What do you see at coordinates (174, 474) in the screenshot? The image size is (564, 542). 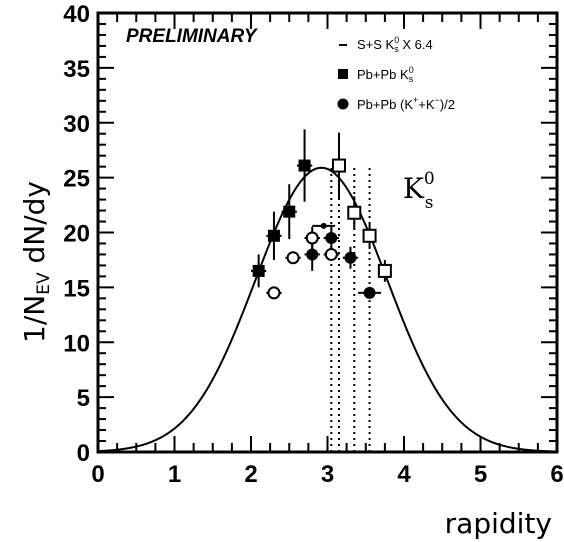 I see `x-tick-label: 1` at bounding box center [174, 474].